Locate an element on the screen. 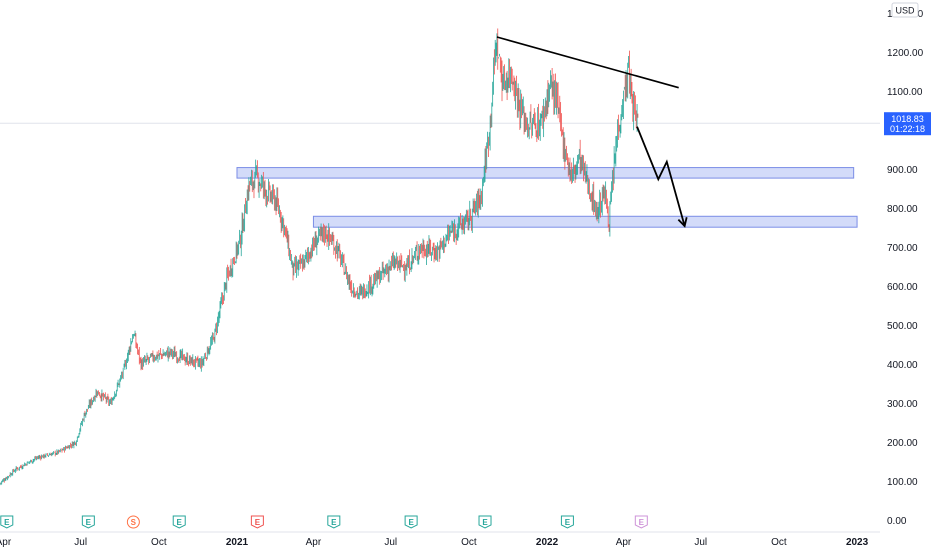 Image resolution: width=932 pixels, height=550 pixels. drawings is located at coordinates (592, 132).